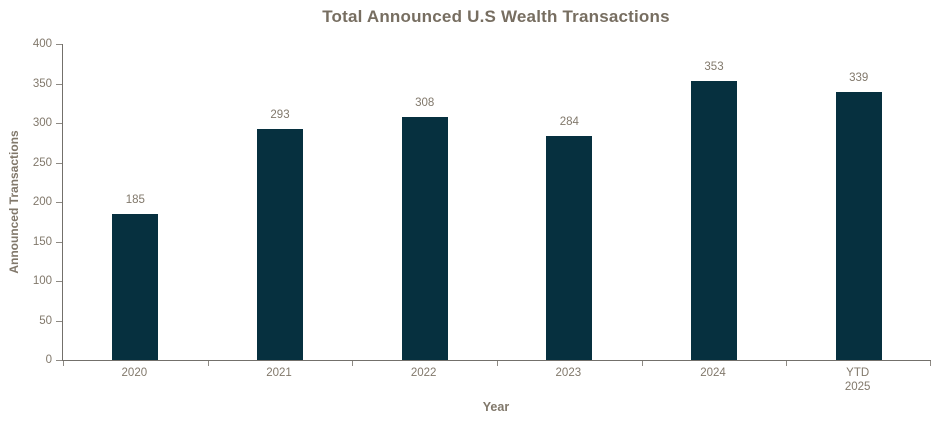 This screenshot has height=422, width=936. What do you see at coordinates (496, 407) in the screenshot?
I see `x-axis-title: Year` at bounding box center [496, 407].